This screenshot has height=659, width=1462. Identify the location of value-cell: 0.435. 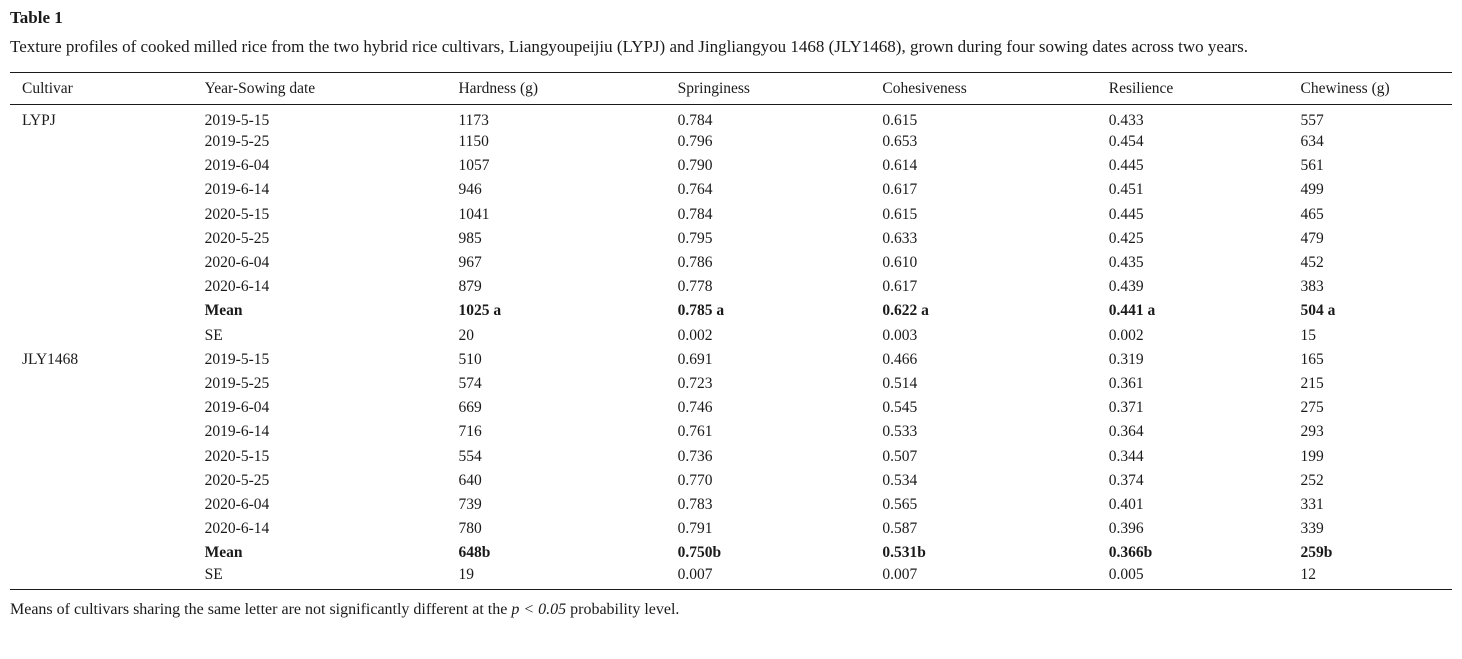
(1126, 263).